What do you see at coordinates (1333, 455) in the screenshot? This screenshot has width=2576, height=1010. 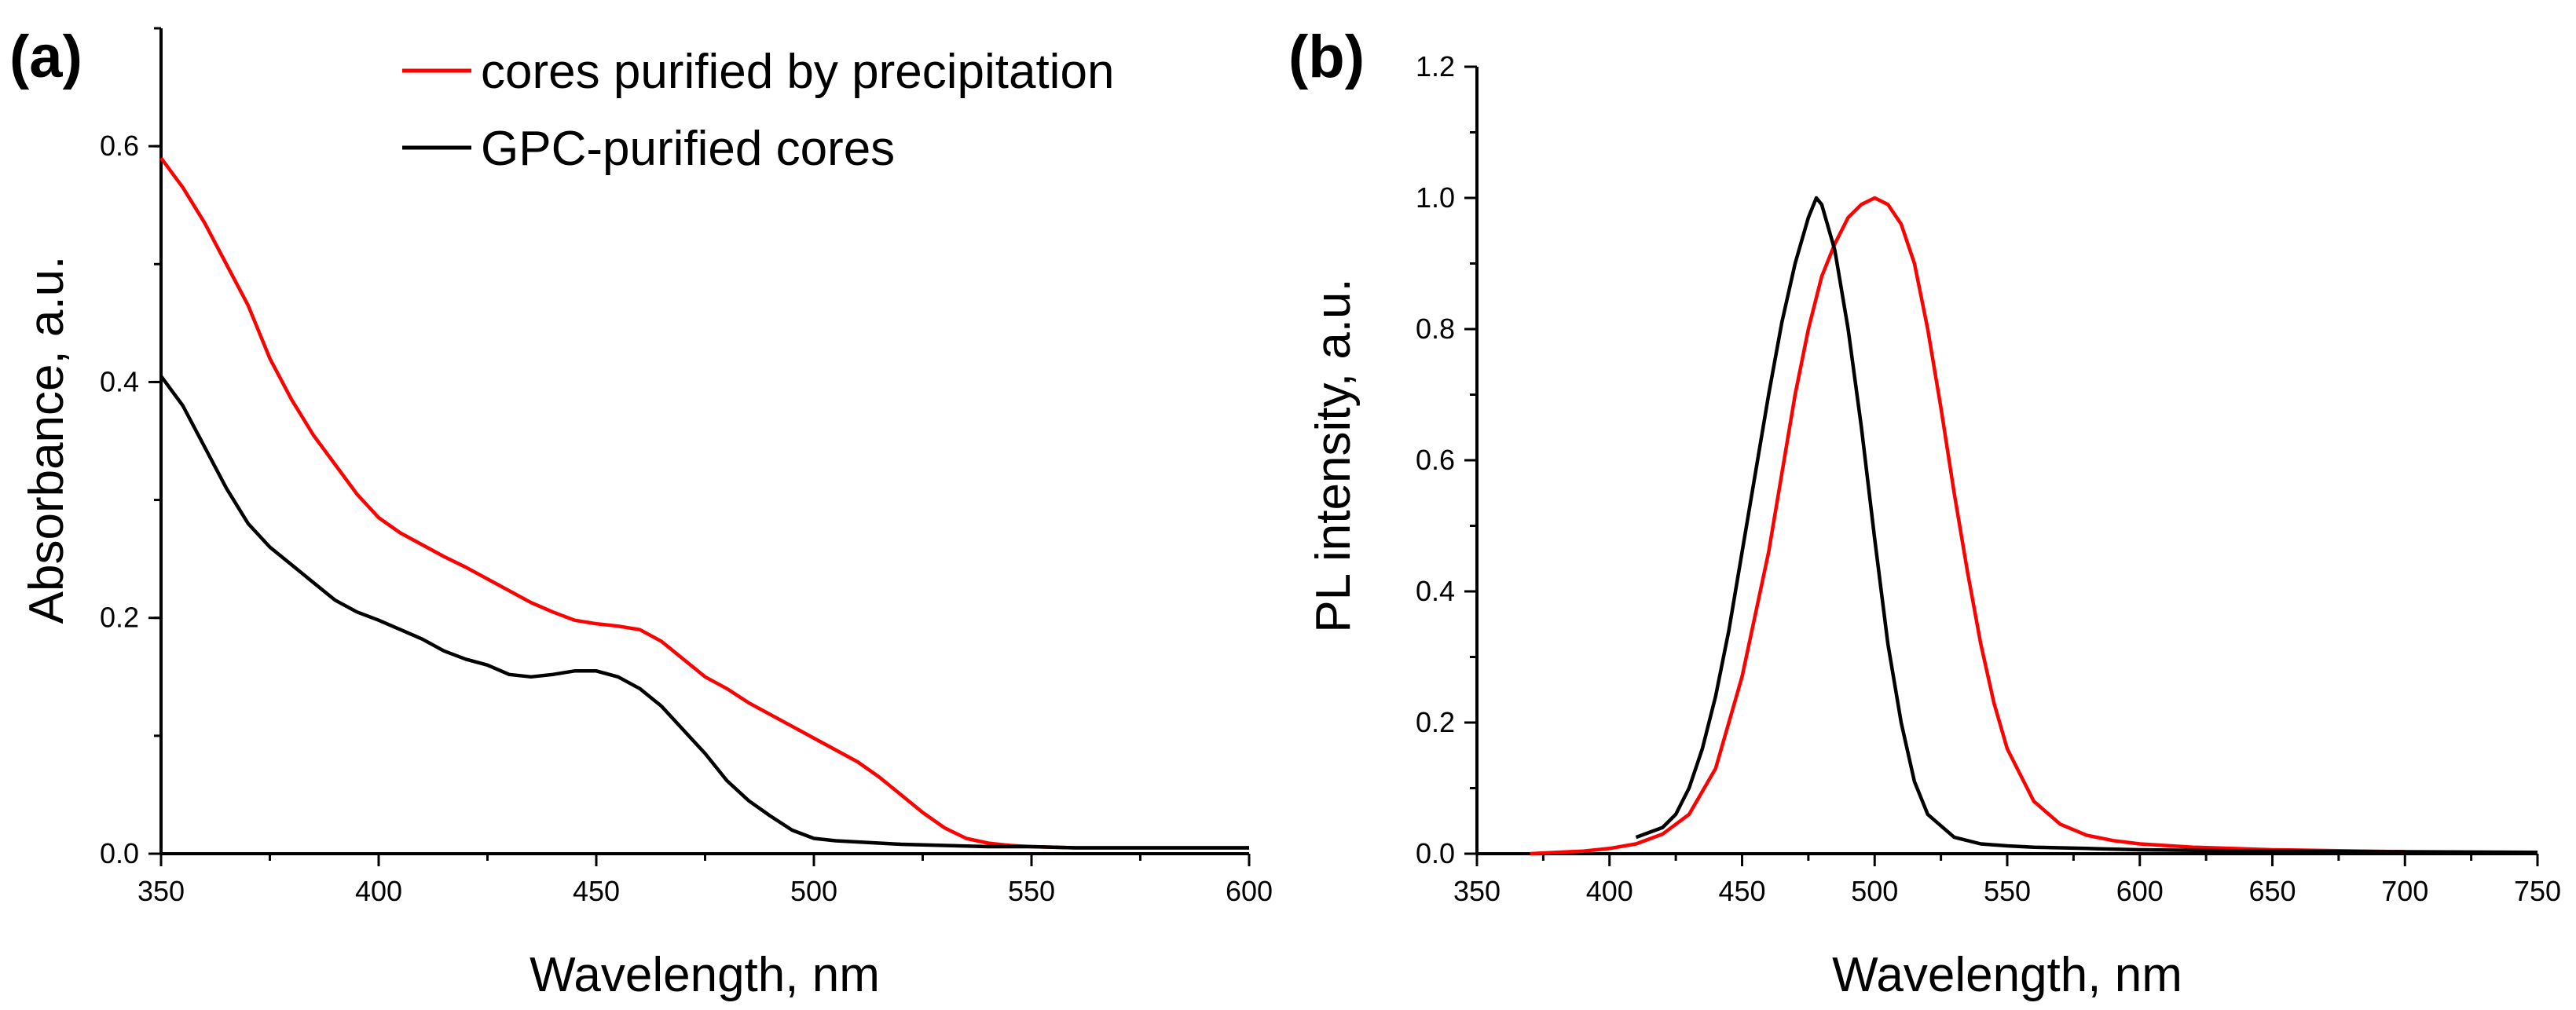 I see `panel-b-y-axis-label: PL intensity, a.u.` at bounding box center [1333, 455].